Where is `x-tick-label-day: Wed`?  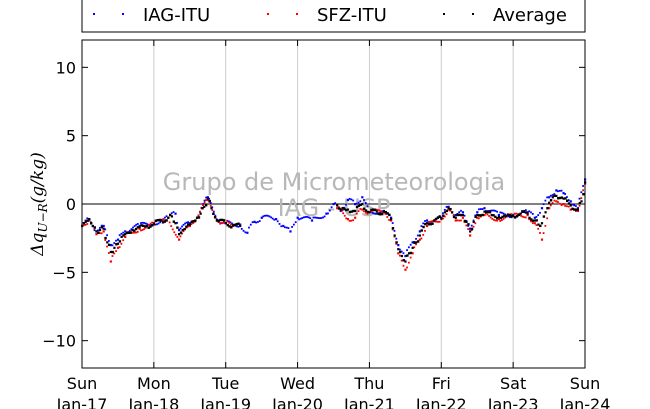
x-tick-label-day: Wed is located at coordinates (297, 383).